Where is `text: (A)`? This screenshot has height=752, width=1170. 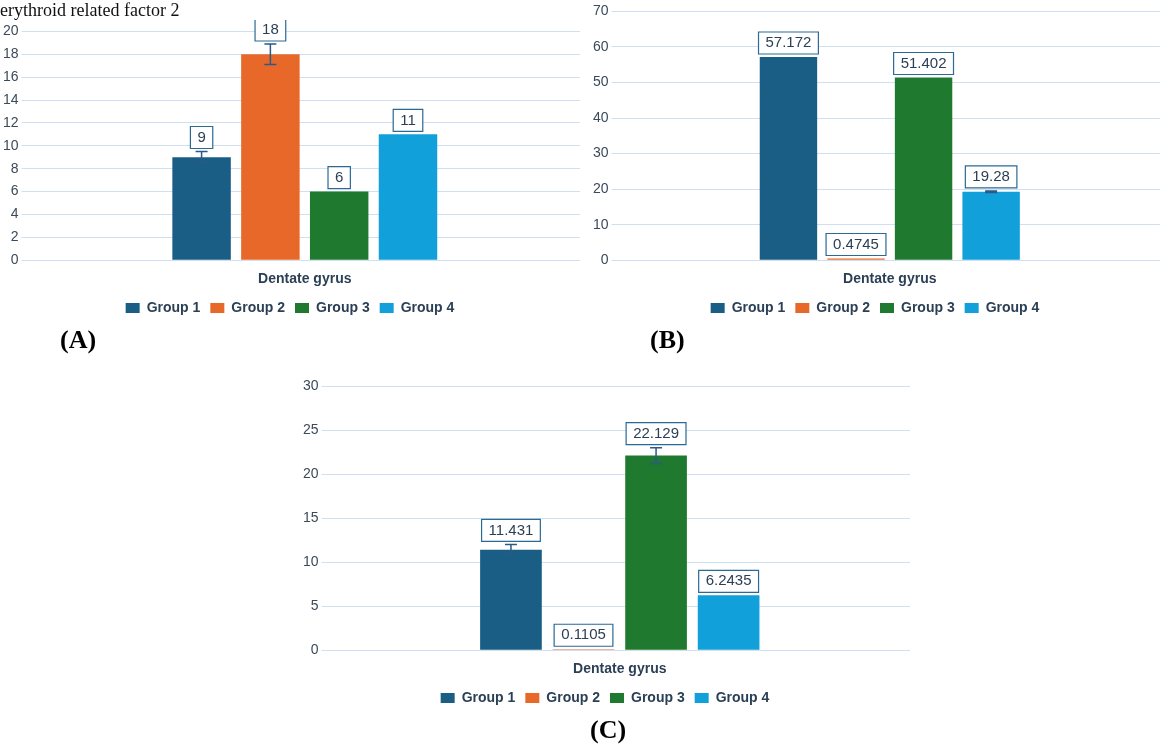
text: (A) is located at coordinates (78, 340).